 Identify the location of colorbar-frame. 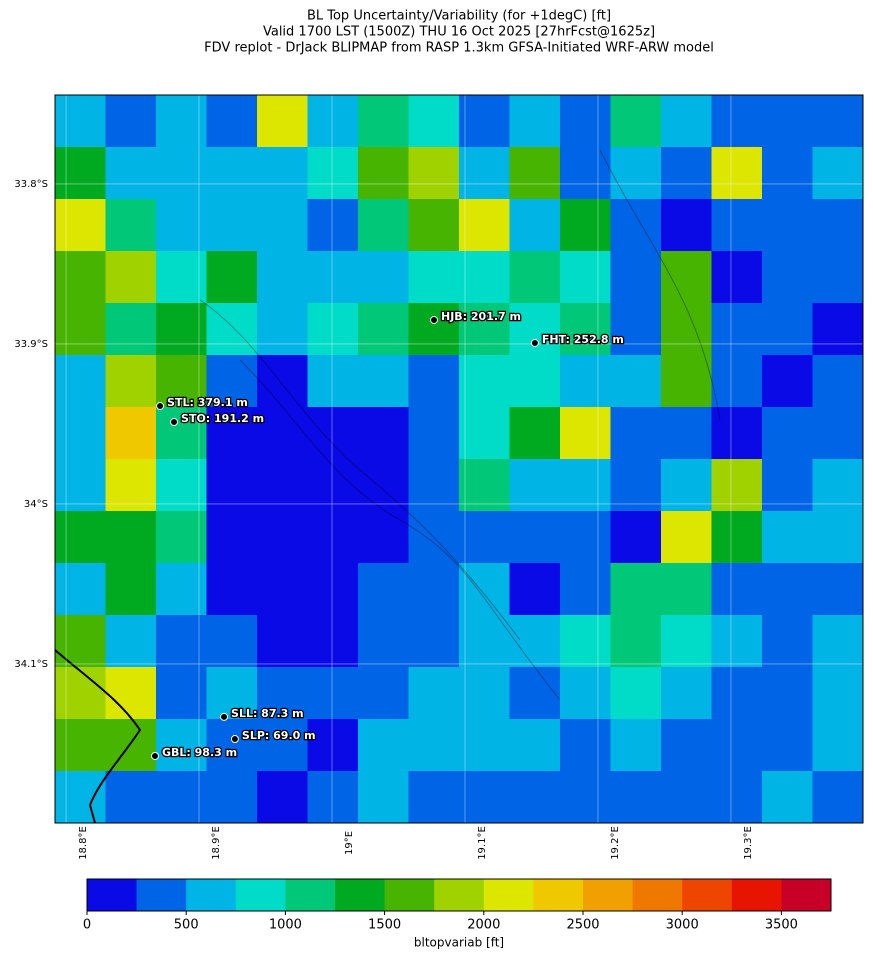
(459, 895).